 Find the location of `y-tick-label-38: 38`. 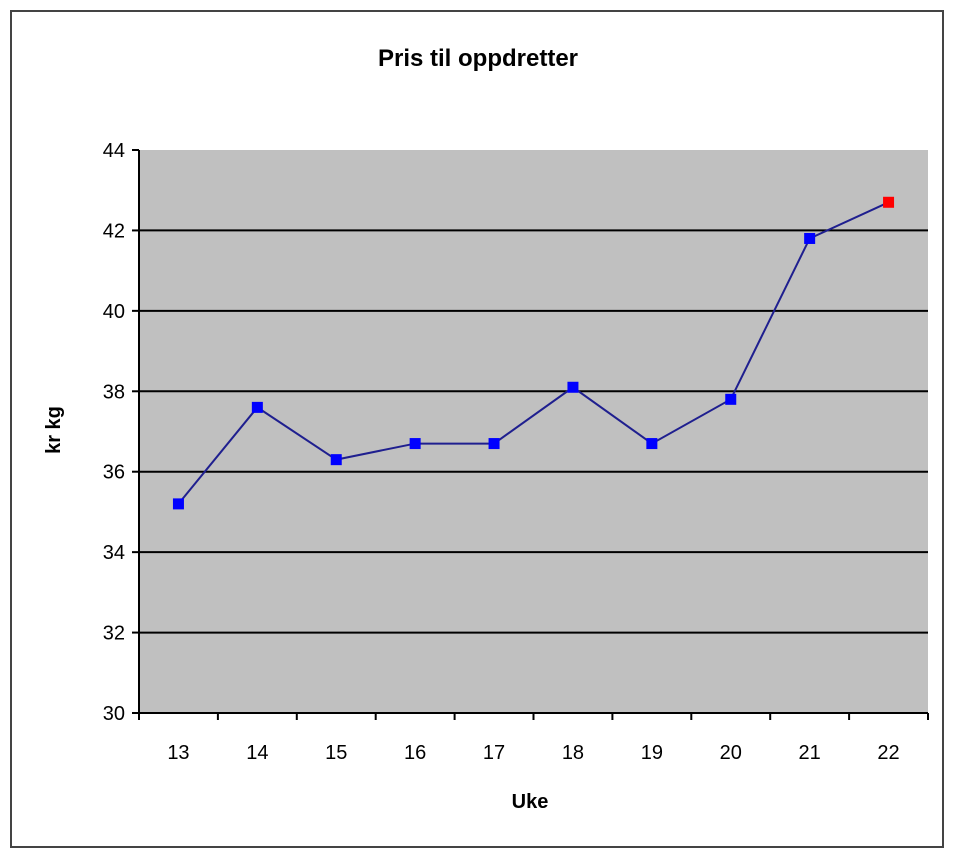

y-tick-label-38: 38 is located at coordinates (114, 392).